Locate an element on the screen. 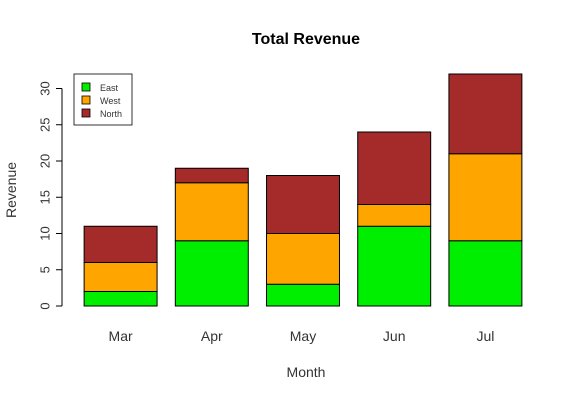  bar-east-jul is located at coordinates (485, 273).